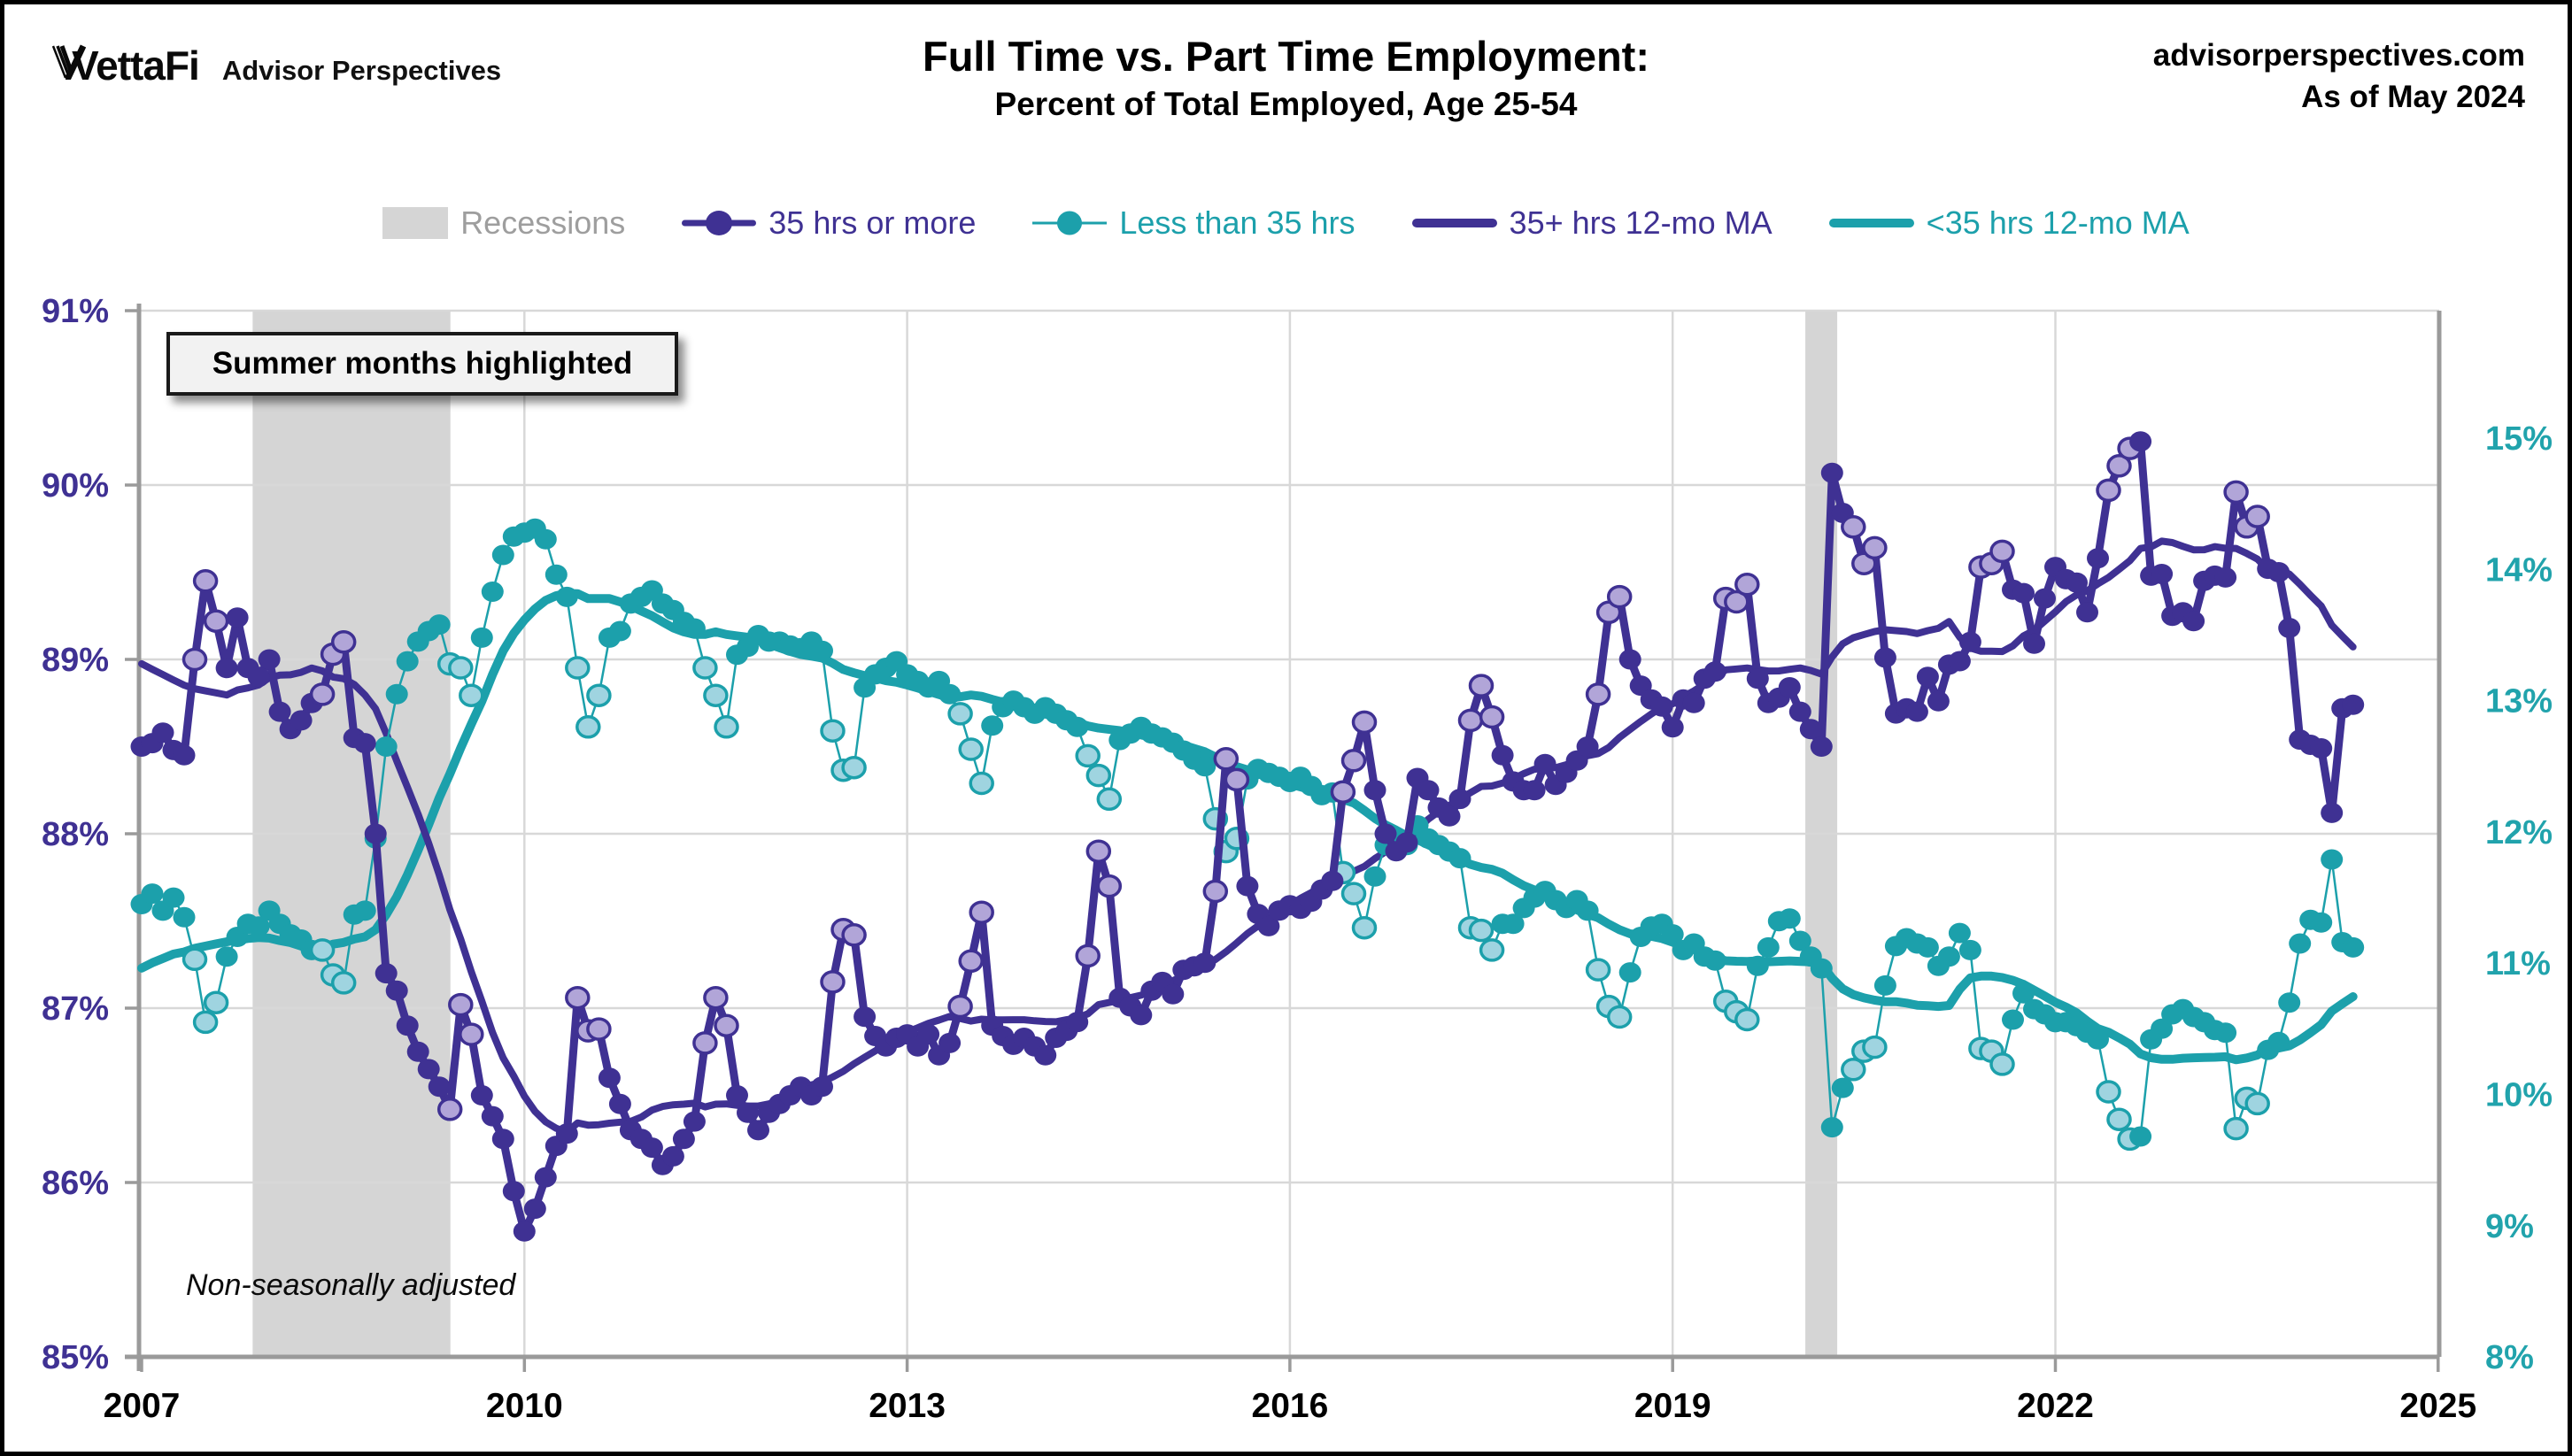 The height and width of the screenshot is (1456, 2572). What do you see at coordinates (2058, 222) in the screenshot?
I see `legend-label: <35 hrs 12-mo MA` at bounding box center [2058, 222].